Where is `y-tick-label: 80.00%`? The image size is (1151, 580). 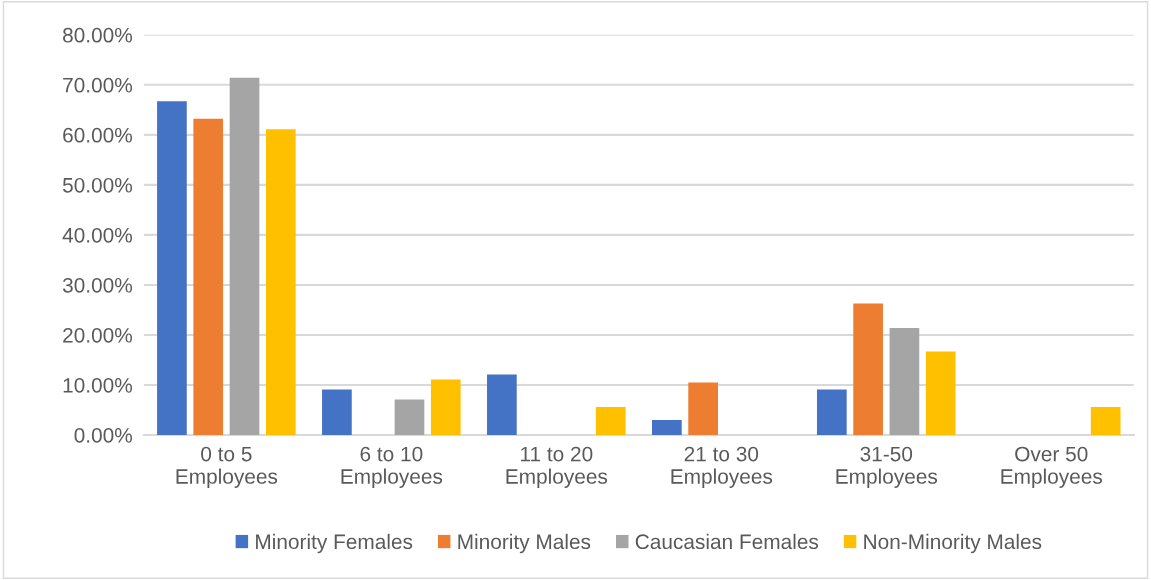
y-tick-label: 80.00% is located at coordinates (98, 35).